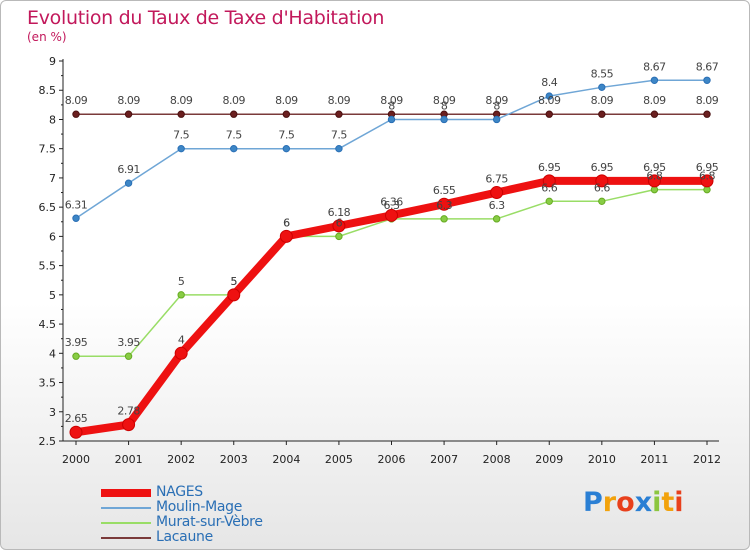  I want to click on x-tick-label: 2006, so click(392, 459).